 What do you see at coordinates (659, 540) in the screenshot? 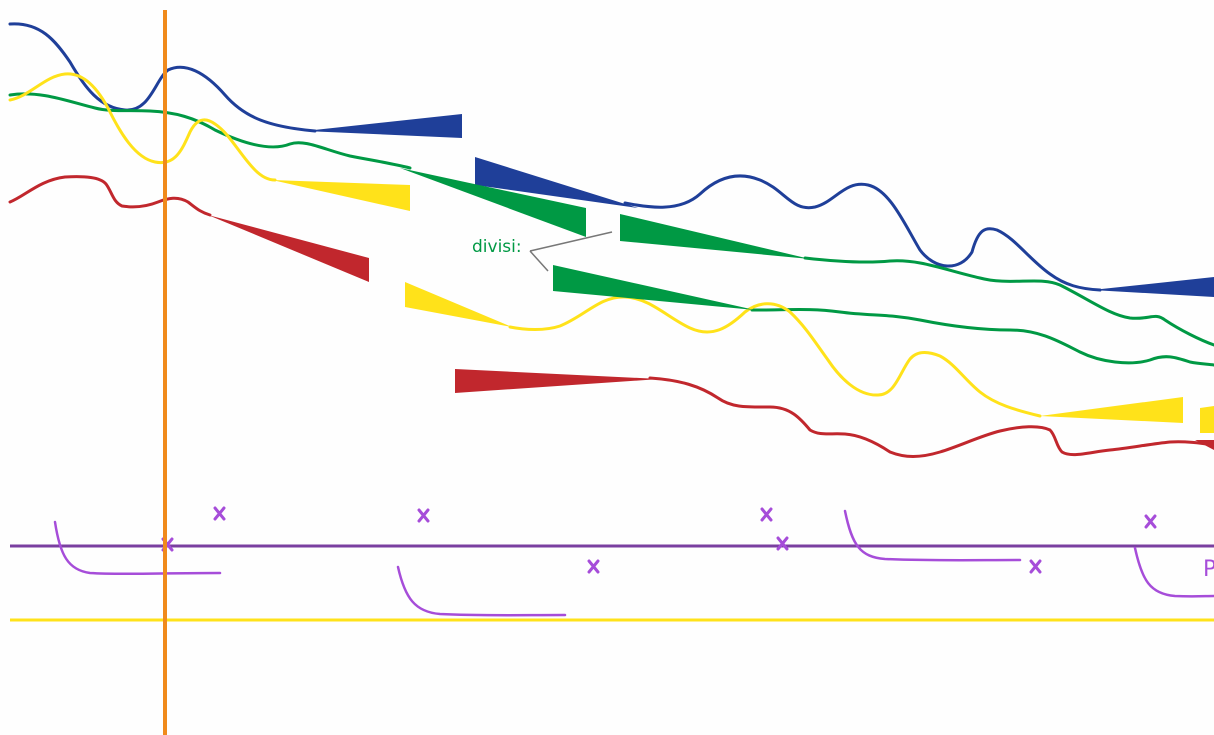
I see `cross-markers` at bounding box center [659, 540].